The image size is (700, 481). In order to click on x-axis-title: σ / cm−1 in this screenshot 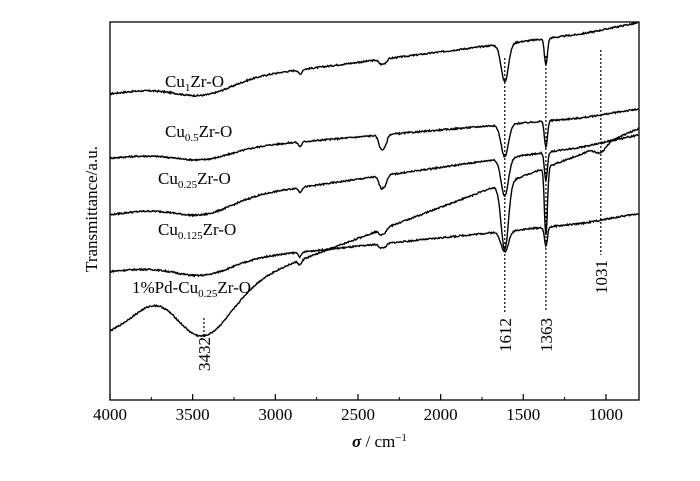, I will do `click(379, 441)`.